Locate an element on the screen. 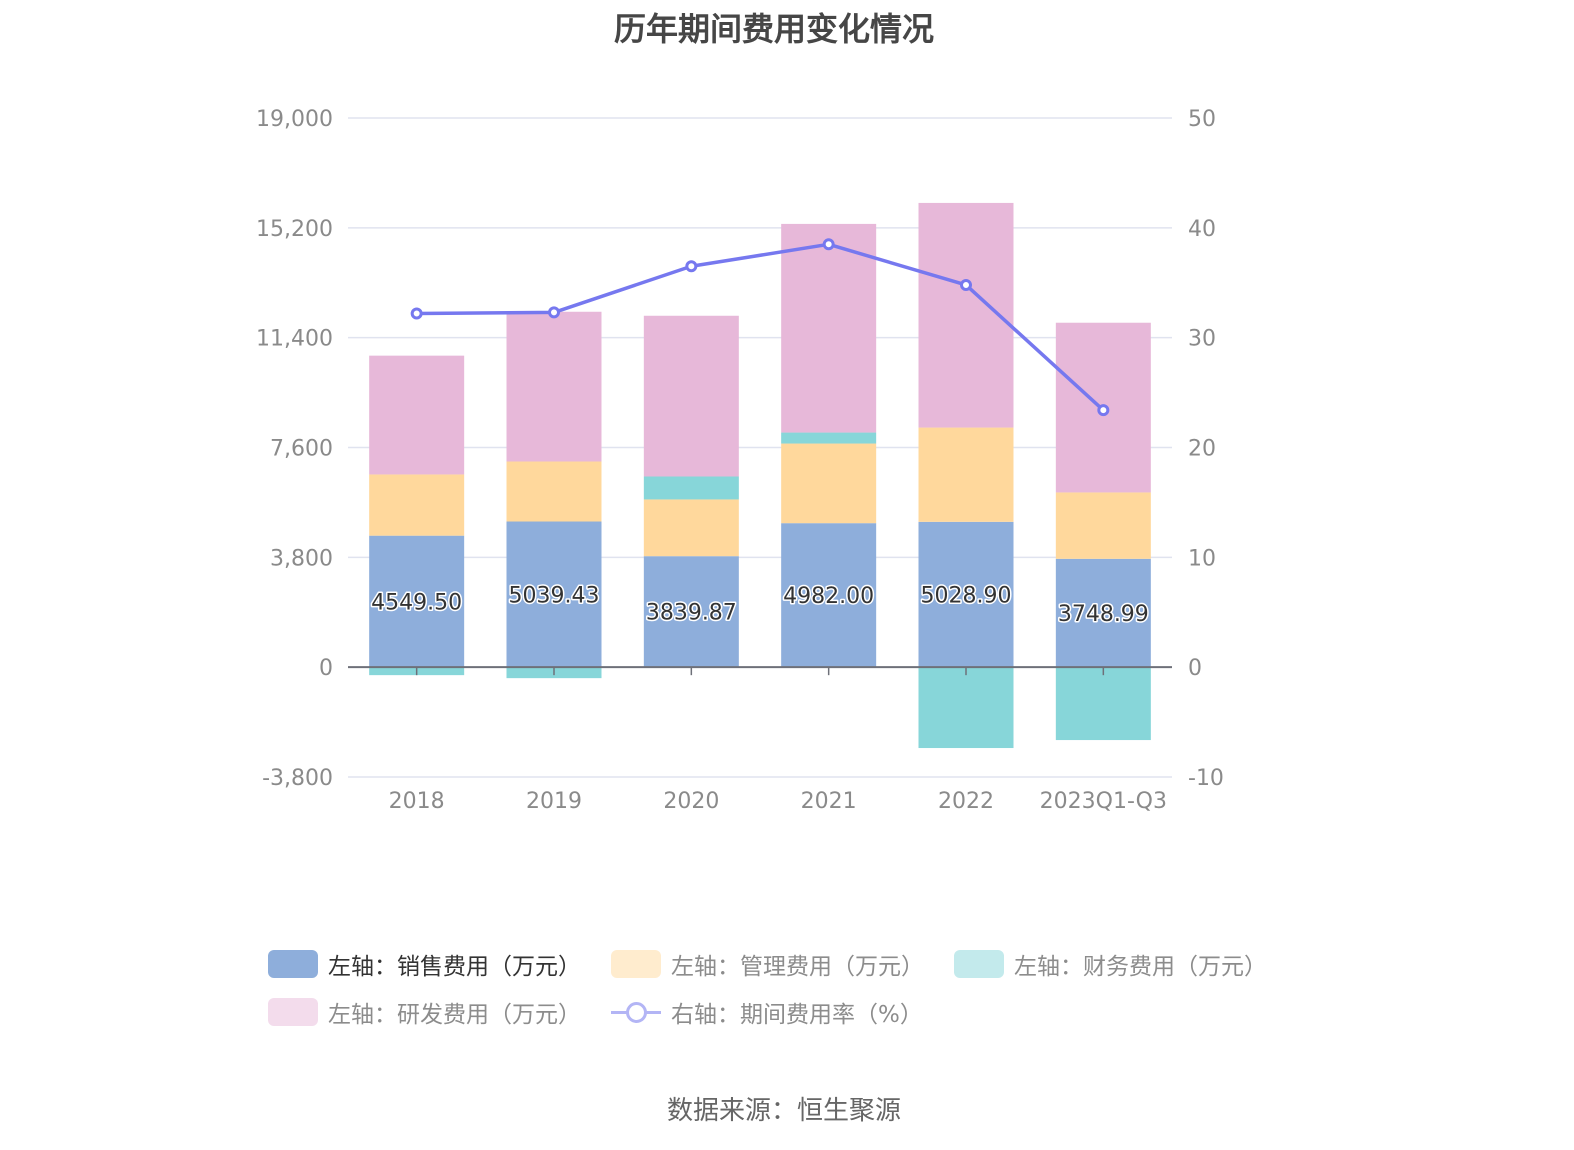 The width and height of the screenshot is (1574, 1150). data-label: 4982.00 is located at coordinates (828, 596).